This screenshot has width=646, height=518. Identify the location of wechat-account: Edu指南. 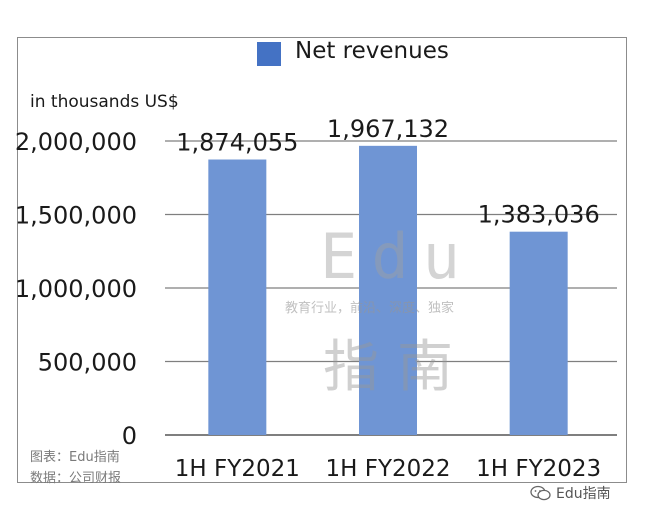
(570, 493).